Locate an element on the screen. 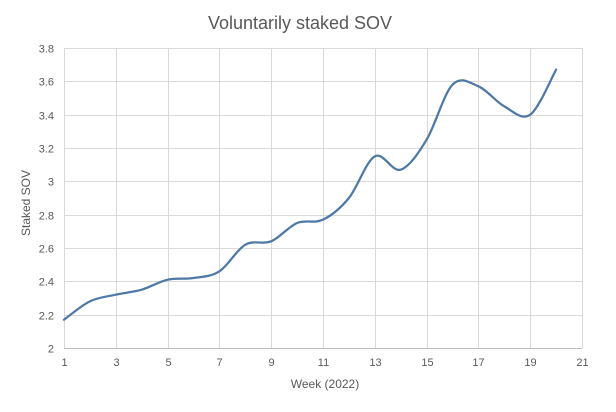  y-tick-label: 3.2 is located at coordinates (46, 150).